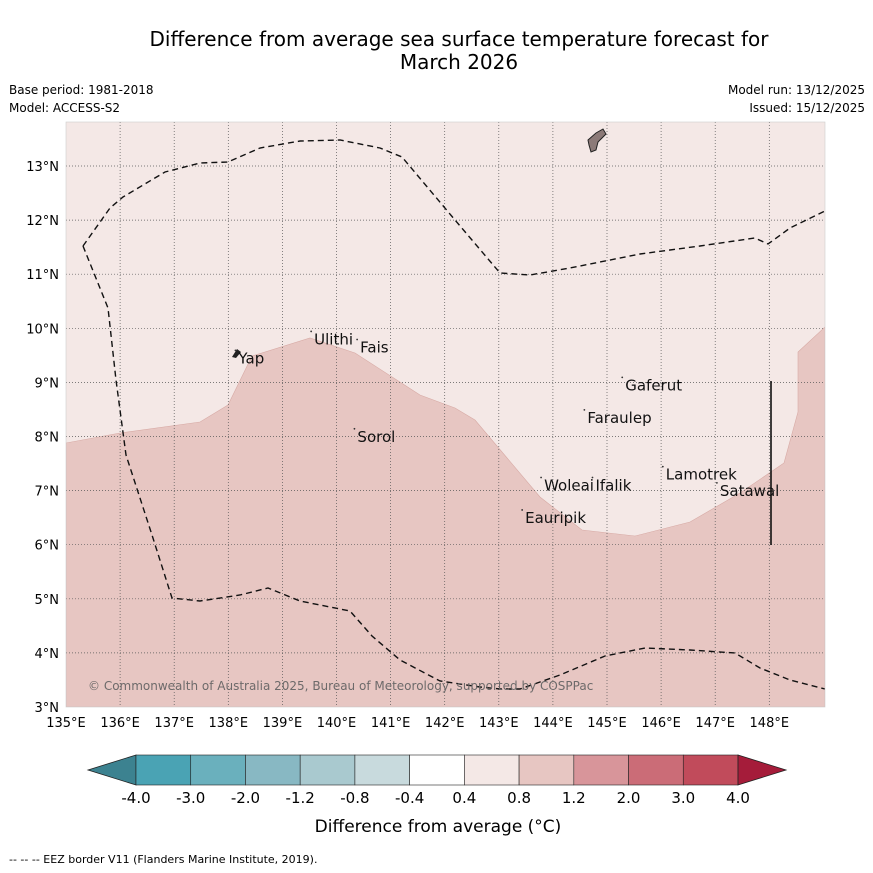 The width and height of the screenshot is (873, 873). I want to click on place-label-eauripik: Eauripik, so click(555, 518).